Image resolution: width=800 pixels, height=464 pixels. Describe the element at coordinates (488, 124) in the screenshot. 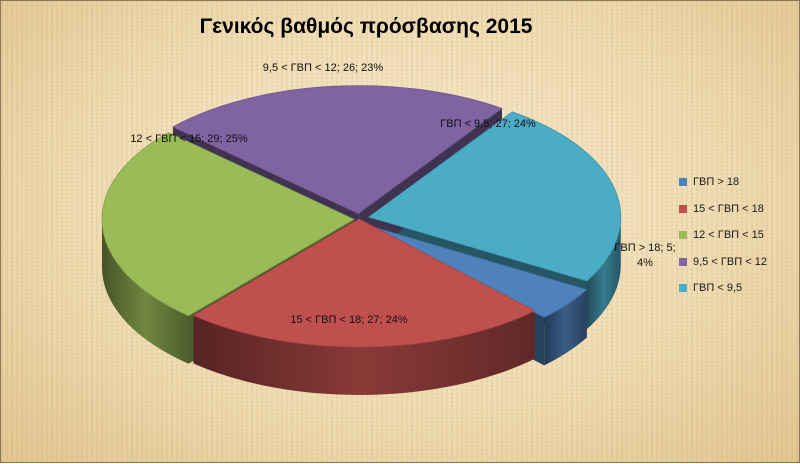

I see `data-label: ΓΒΠ < 9,5; 27; 24%` at that location.